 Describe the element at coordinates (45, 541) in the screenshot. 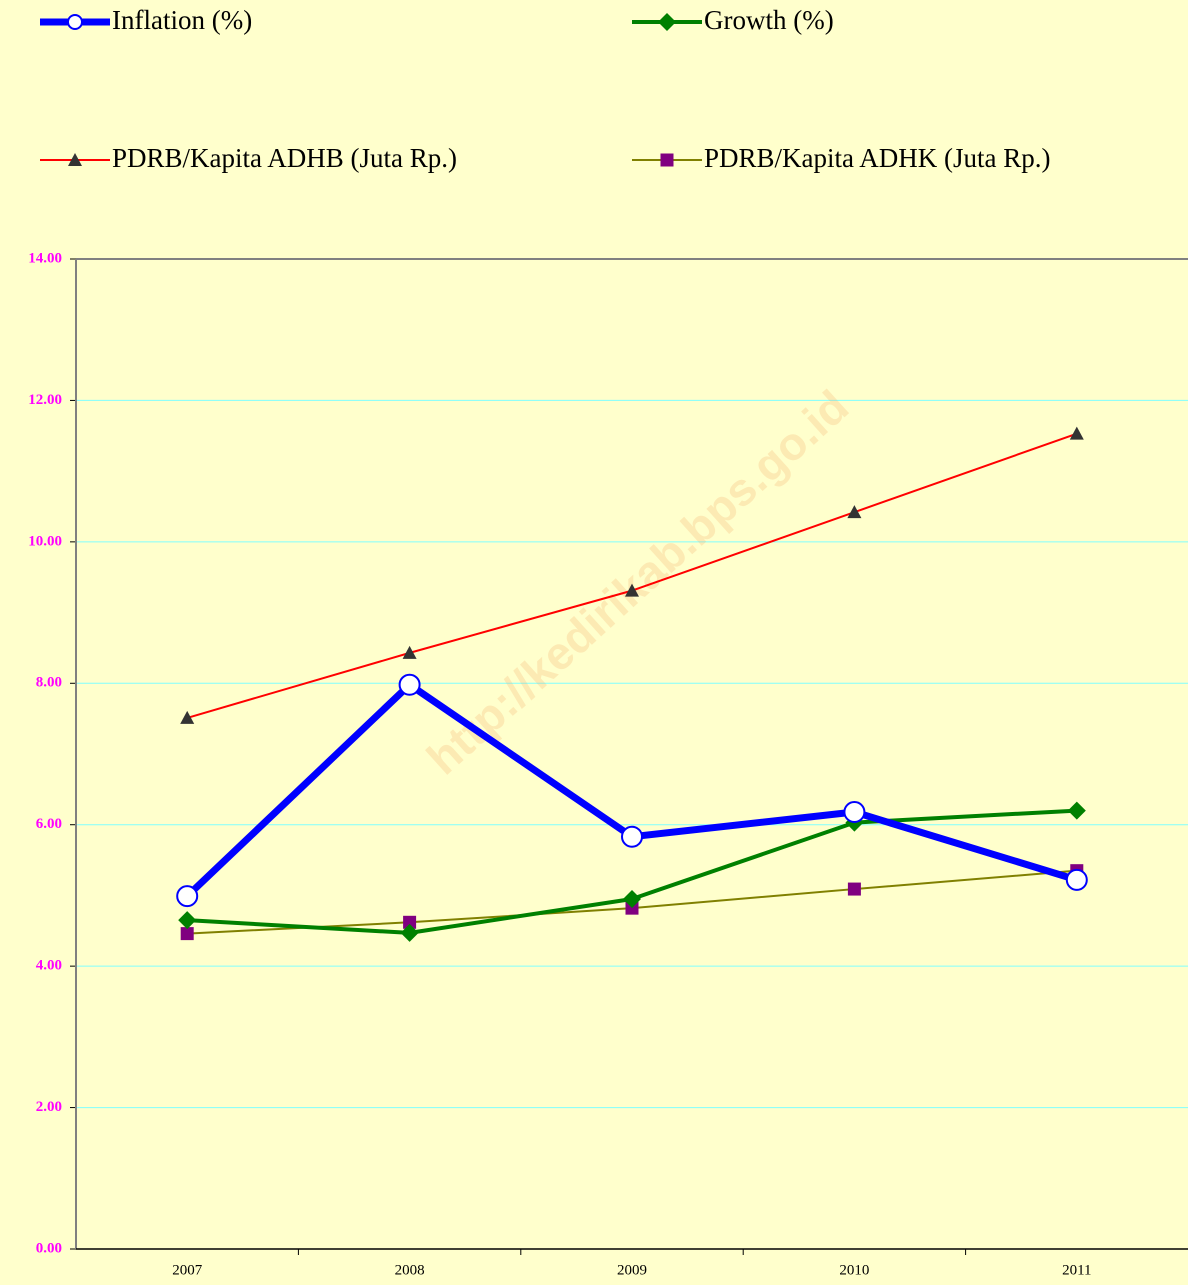

I see `y-tick-label: 10.00` at that location.